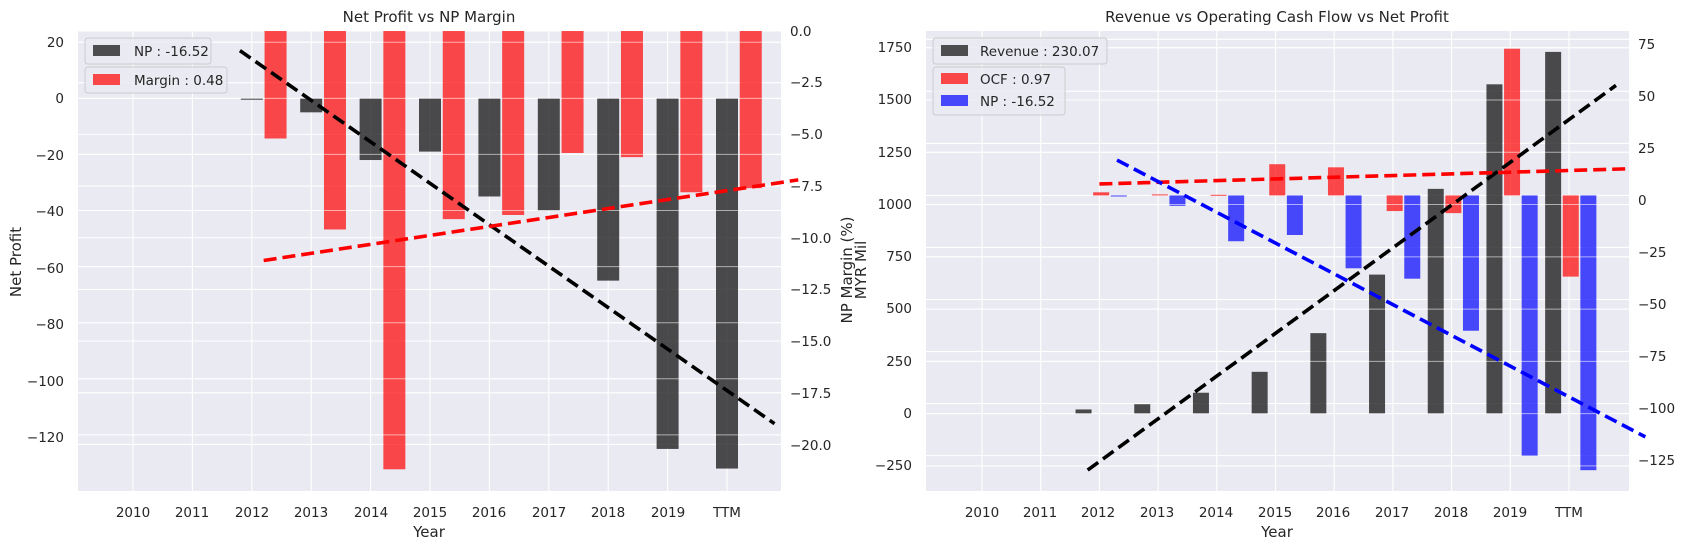 This screenshot has width=1685, height=550. What do you see at coordinates (1157, 513) in the screenshot?
I see `x-tick-2-3: 2013` at bounding box center [1157, 513].